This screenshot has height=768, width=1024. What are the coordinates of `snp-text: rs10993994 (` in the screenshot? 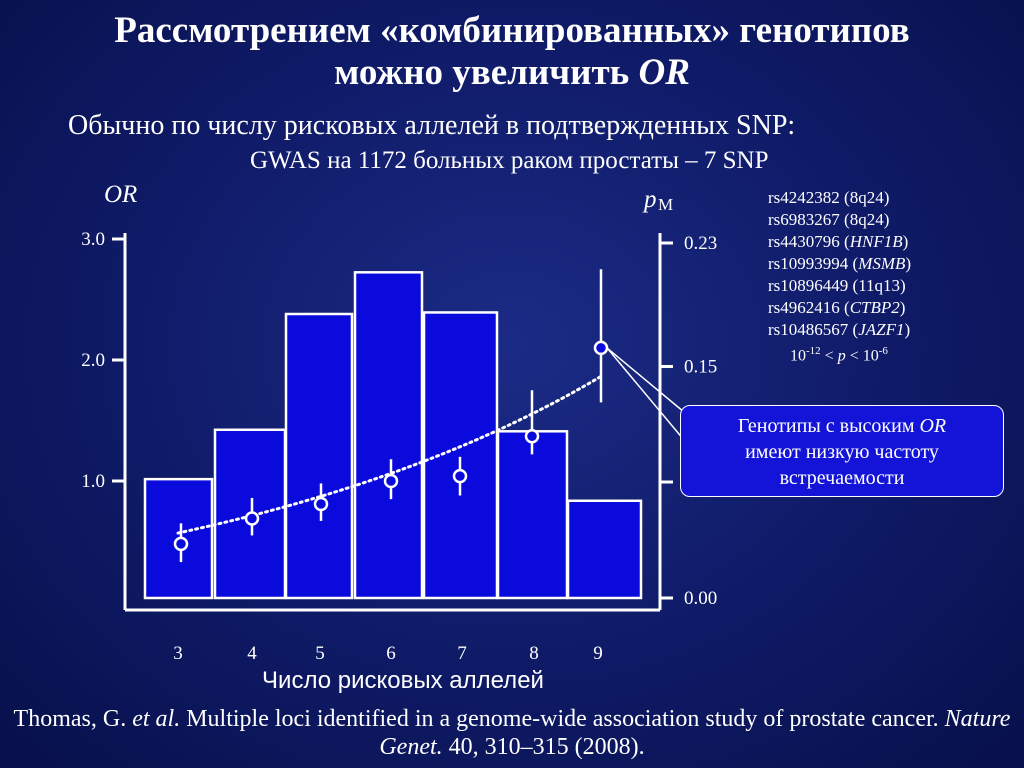 It's located at (813, 263).